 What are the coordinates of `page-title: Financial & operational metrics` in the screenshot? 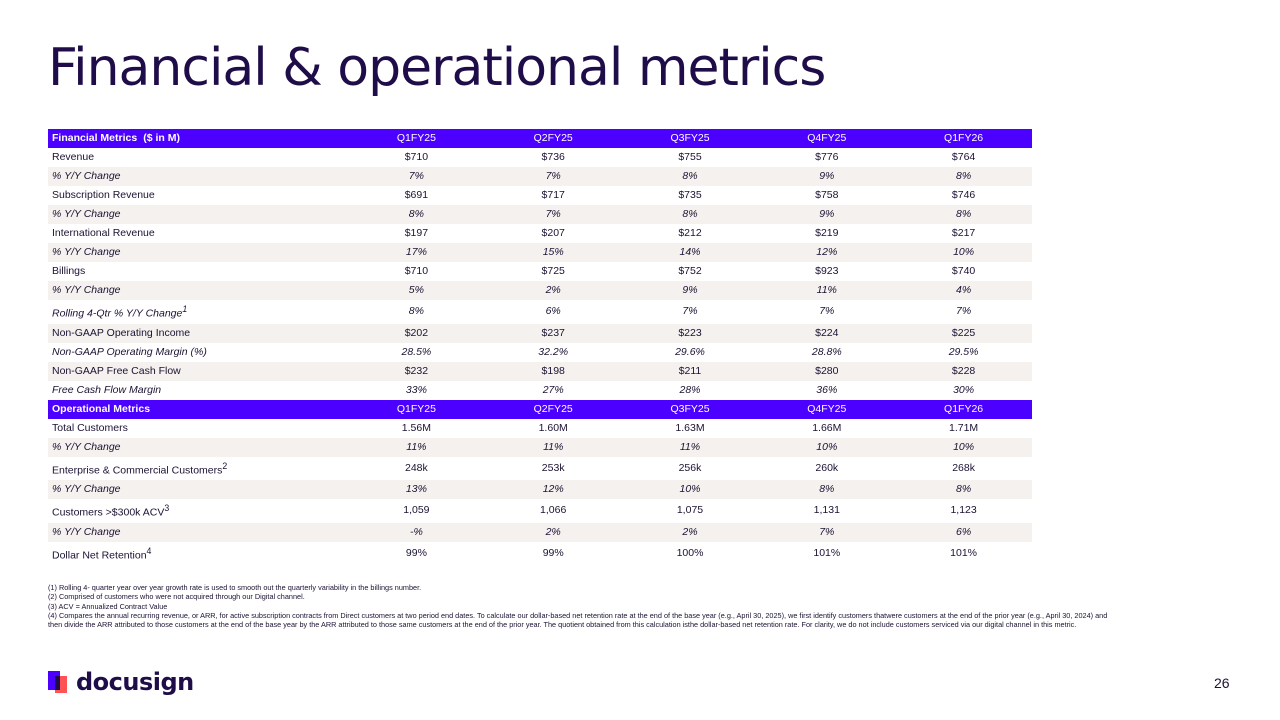 It's located at (437, 68).